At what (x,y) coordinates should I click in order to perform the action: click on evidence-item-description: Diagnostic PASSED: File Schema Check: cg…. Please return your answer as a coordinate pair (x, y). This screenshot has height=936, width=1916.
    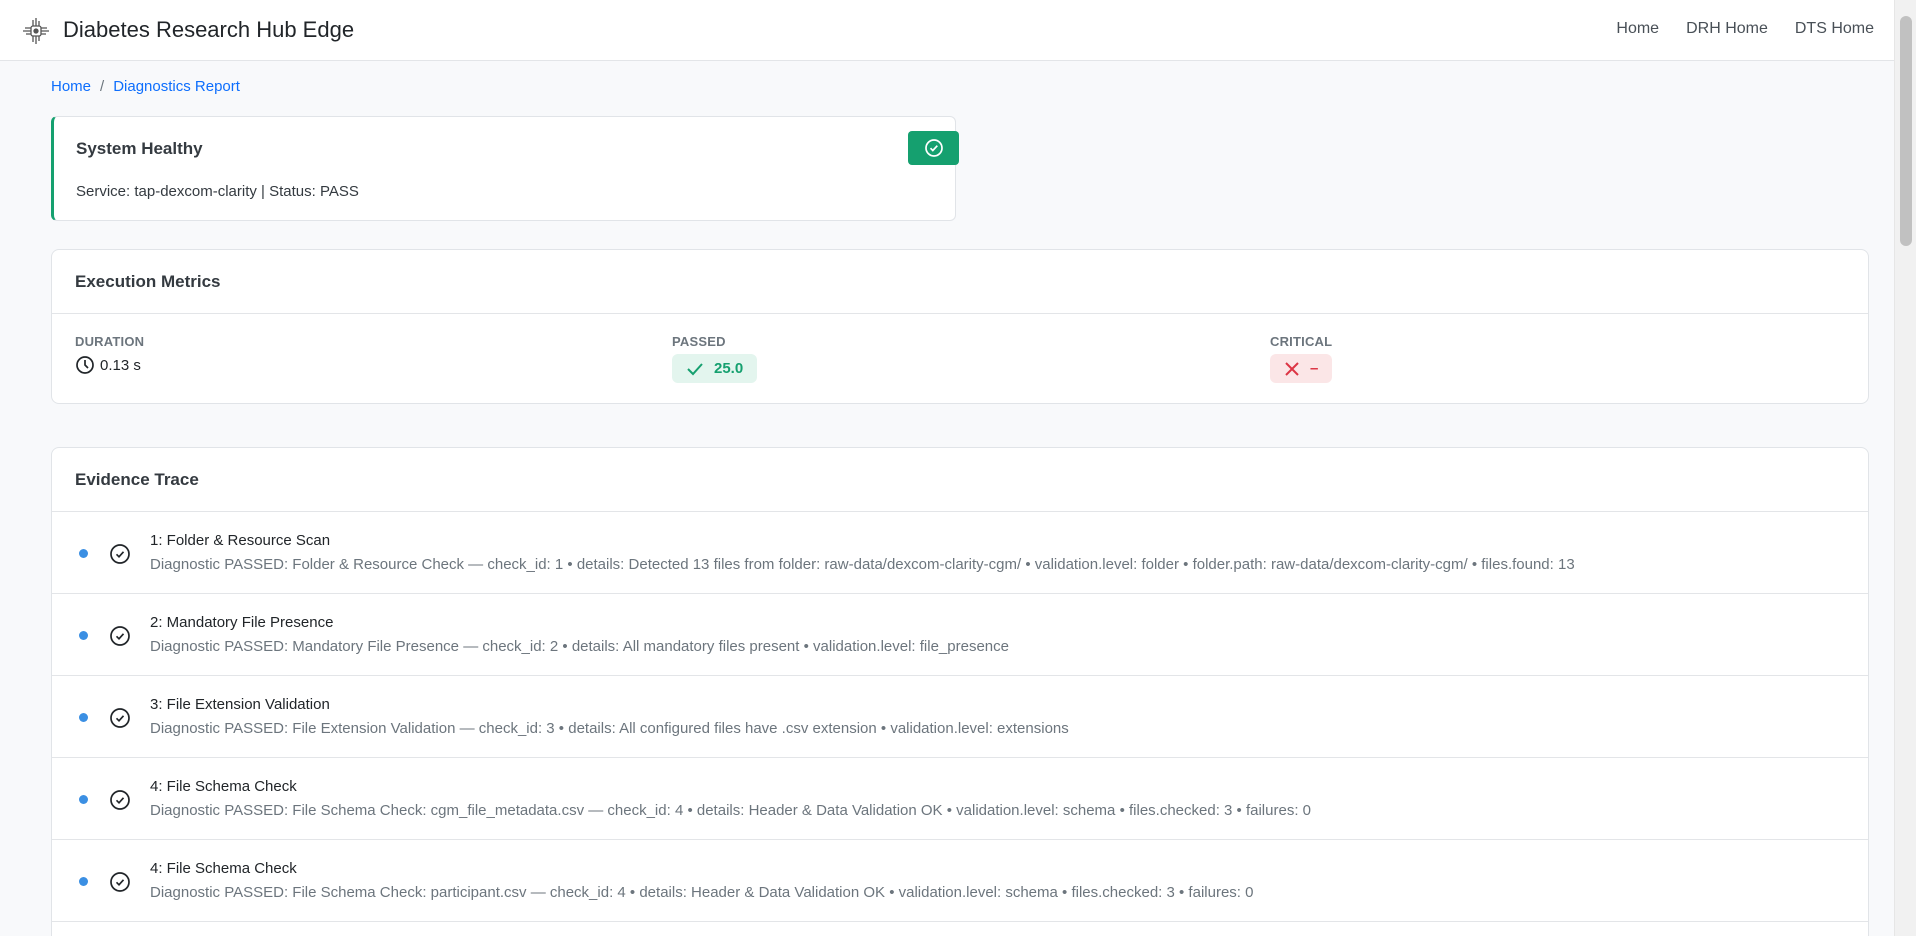
    Looking at the image, I should click on (730, 810).